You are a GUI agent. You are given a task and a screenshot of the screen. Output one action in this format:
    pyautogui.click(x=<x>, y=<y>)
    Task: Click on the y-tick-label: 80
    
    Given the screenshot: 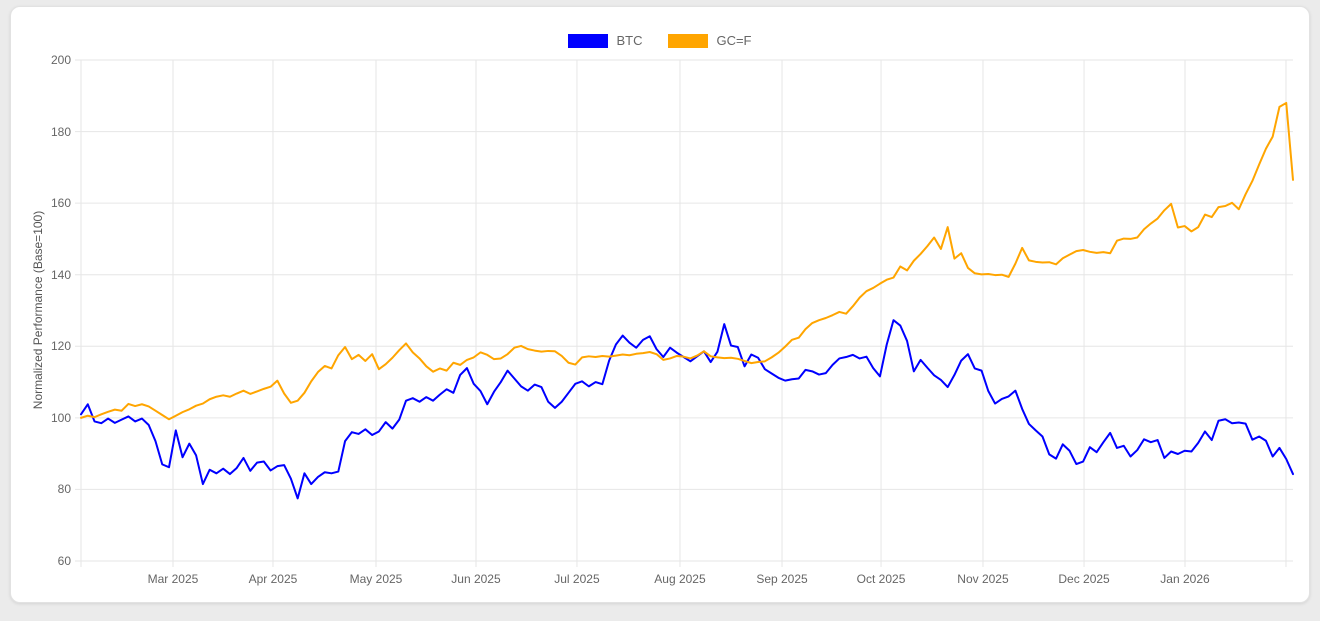 What is the action you would take?
    pyautogui.click(x=64, y=489)
    